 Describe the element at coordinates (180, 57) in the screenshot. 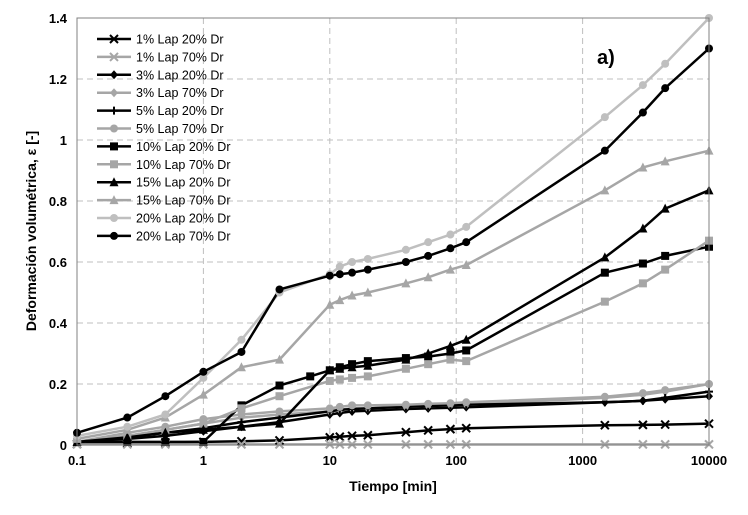

I see `legend-label: 1% Lap 70% Dr` at that location.